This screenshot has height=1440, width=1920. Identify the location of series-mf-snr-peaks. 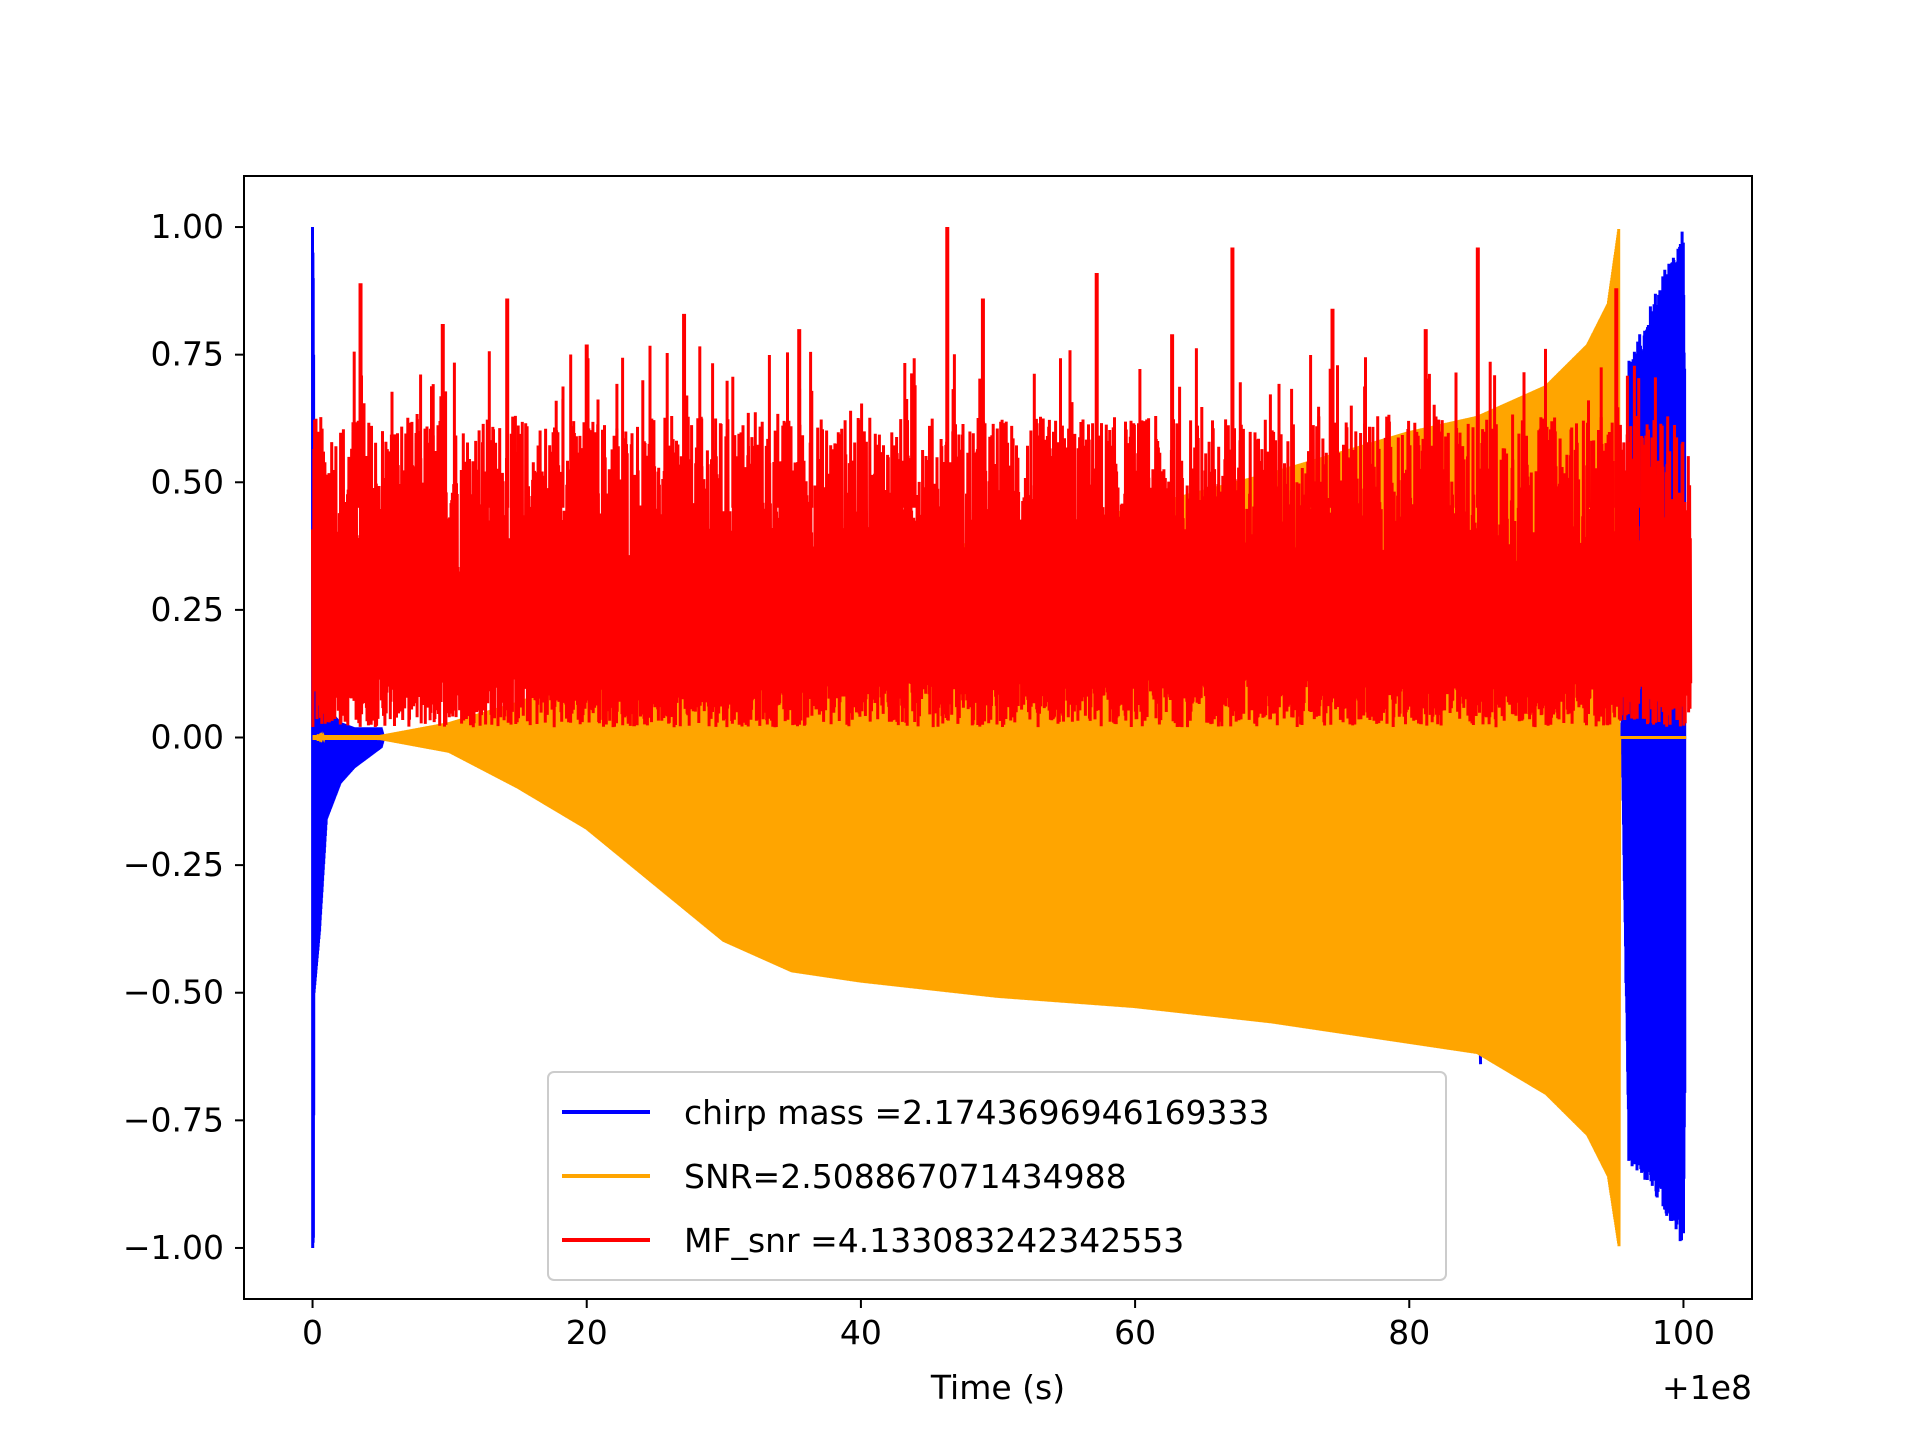
(1004, 426).